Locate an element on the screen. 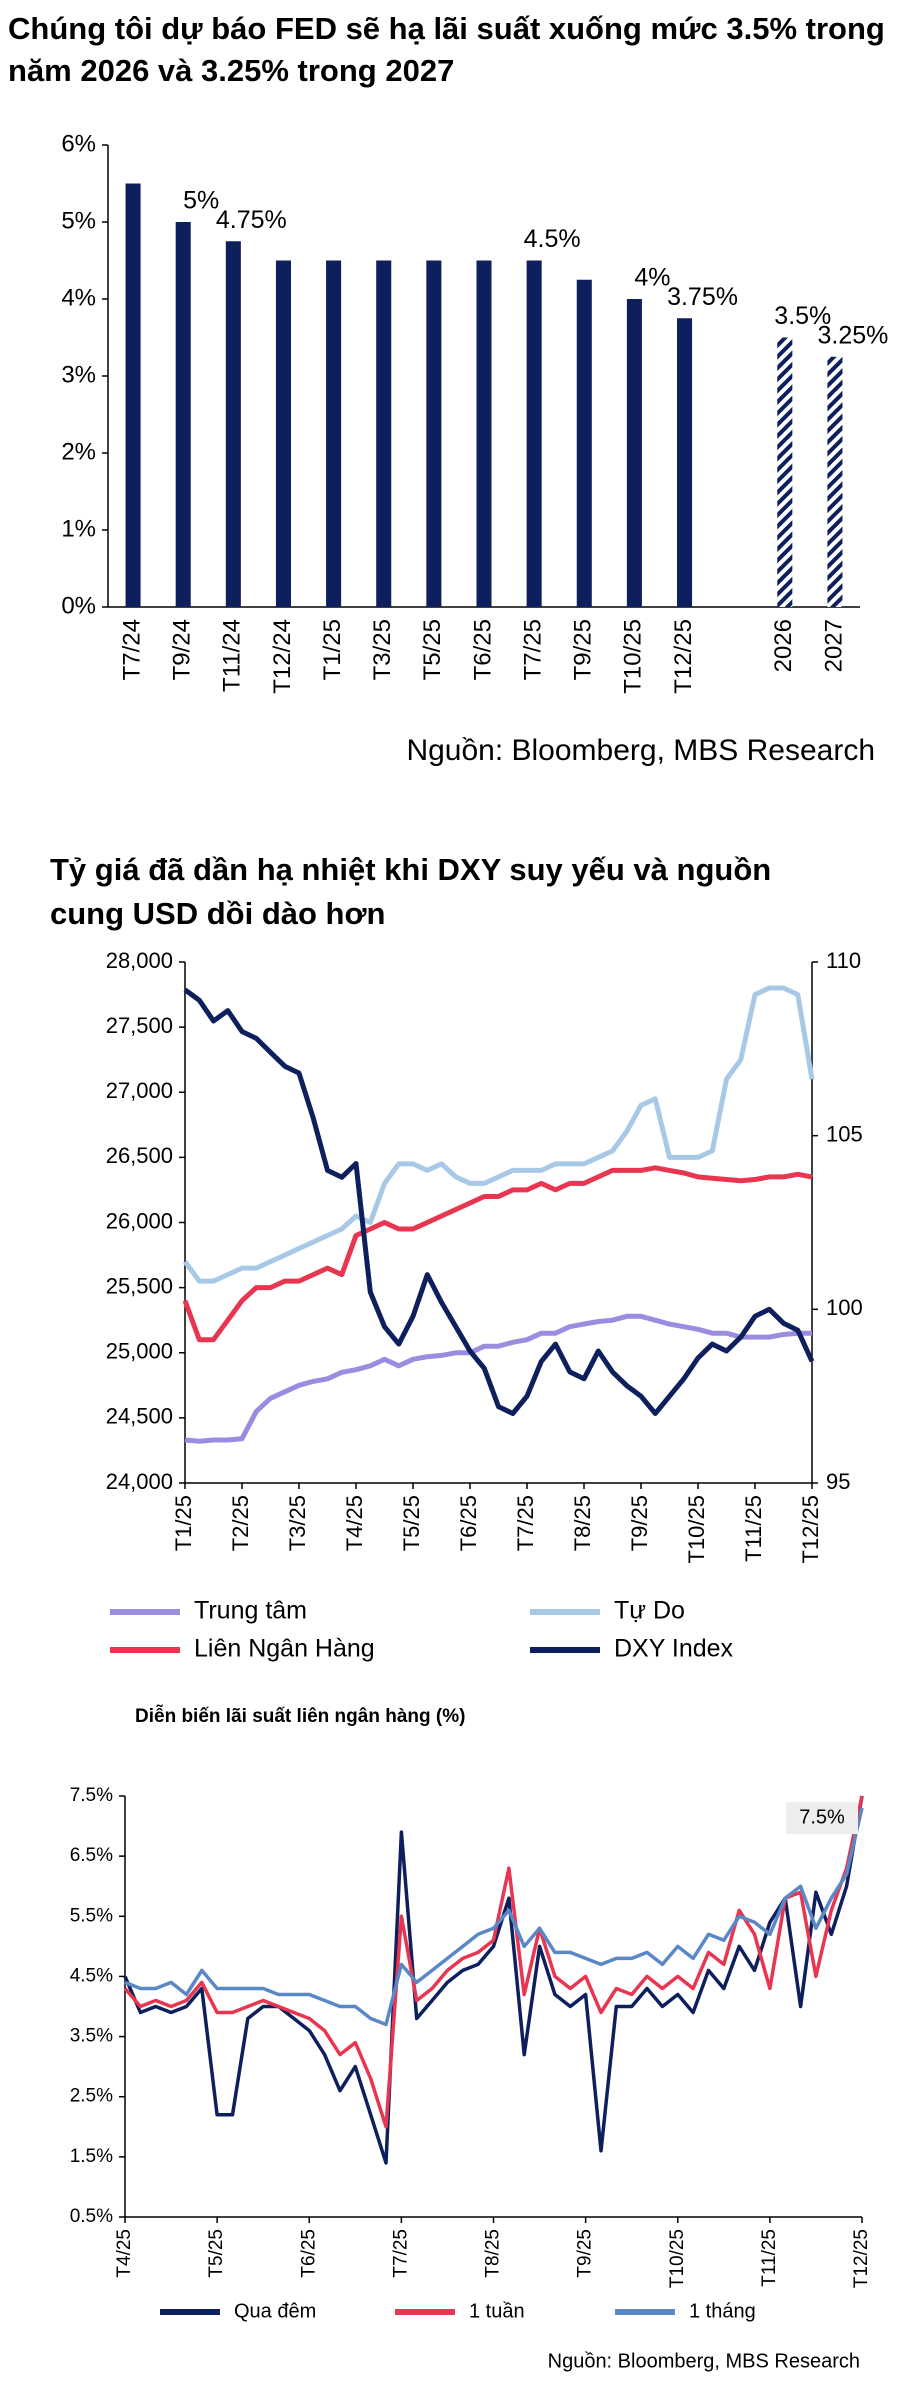  y-tick-label: 5.5% is located at coordinates (91, 1915).